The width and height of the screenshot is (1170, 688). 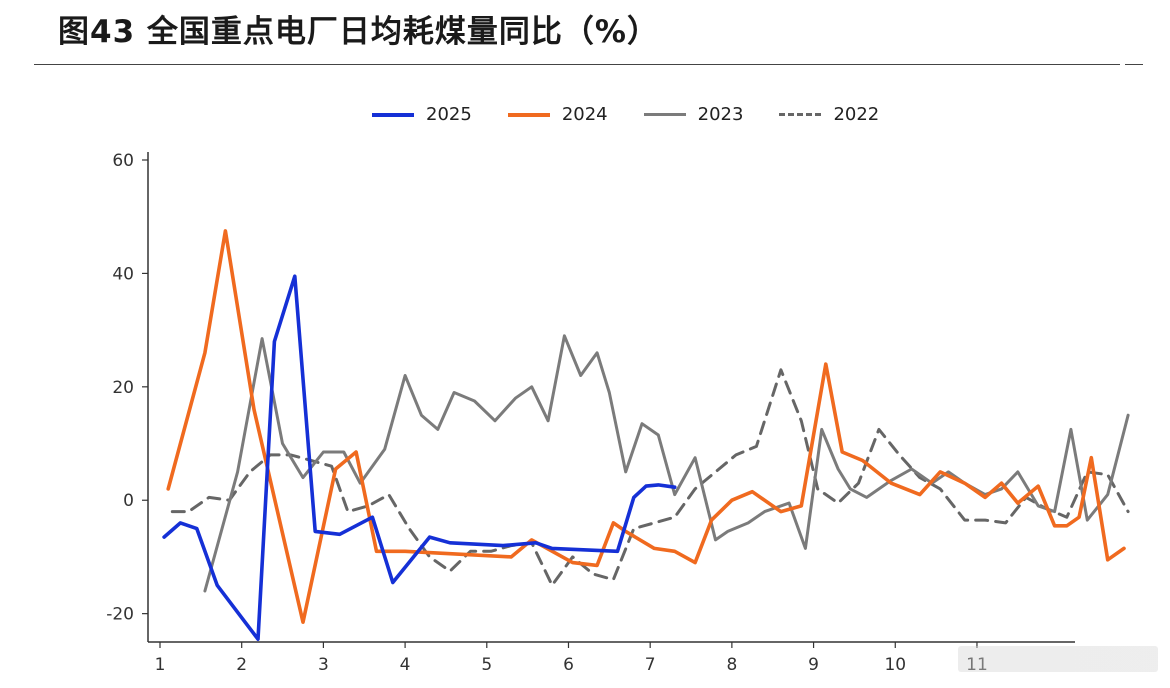 I want to click on legend-label-2022: 2022, so click(x=856, y=114).